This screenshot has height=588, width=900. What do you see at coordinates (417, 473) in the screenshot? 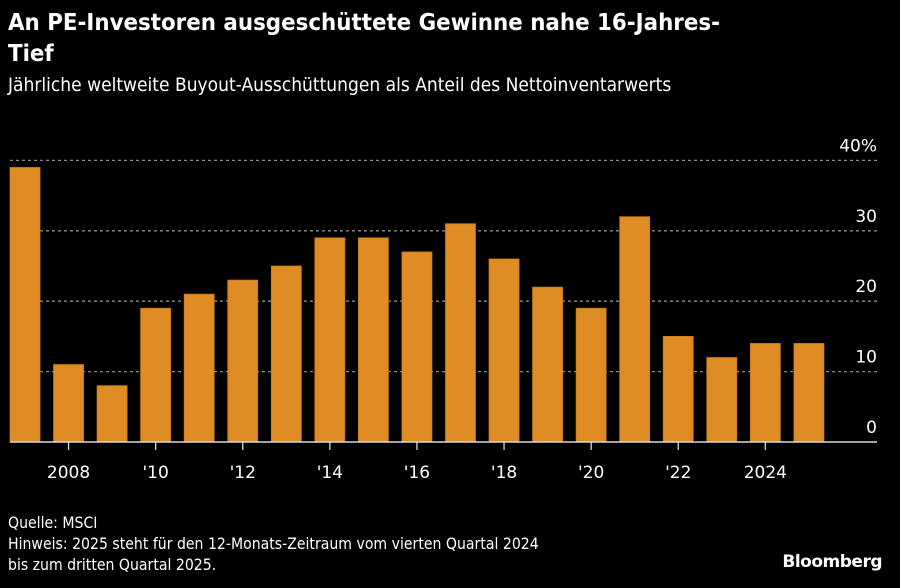
I see `x-tick-label: '16` at bounding box center [417, 473].